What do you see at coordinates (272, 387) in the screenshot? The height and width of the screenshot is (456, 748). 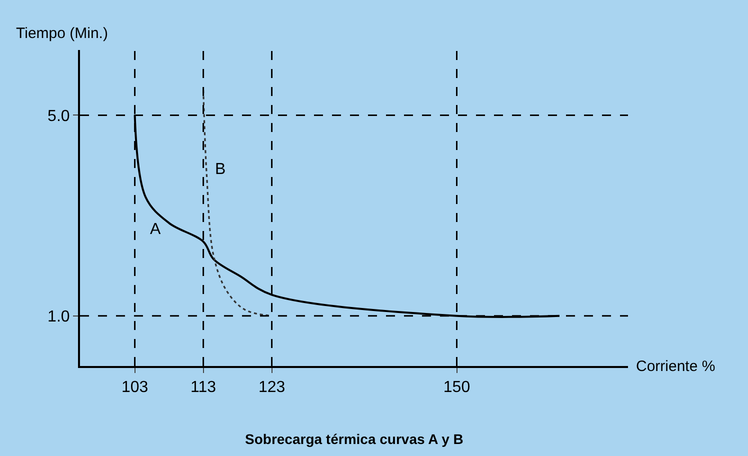 I see `x-tick-label: 123` at bounding box center [272, 387].